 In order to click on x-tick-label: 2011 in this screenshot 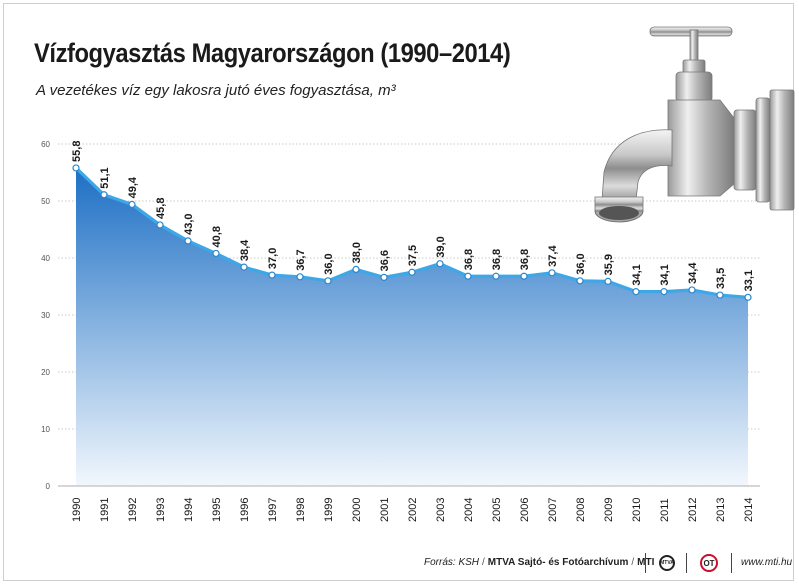, I will do `click(665, 510)`.